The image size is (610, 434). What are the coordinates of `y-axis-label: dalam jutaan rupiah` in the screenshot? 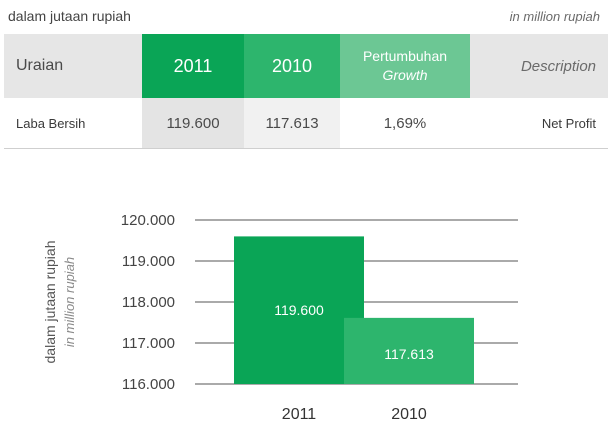 It's located at (50, 302).